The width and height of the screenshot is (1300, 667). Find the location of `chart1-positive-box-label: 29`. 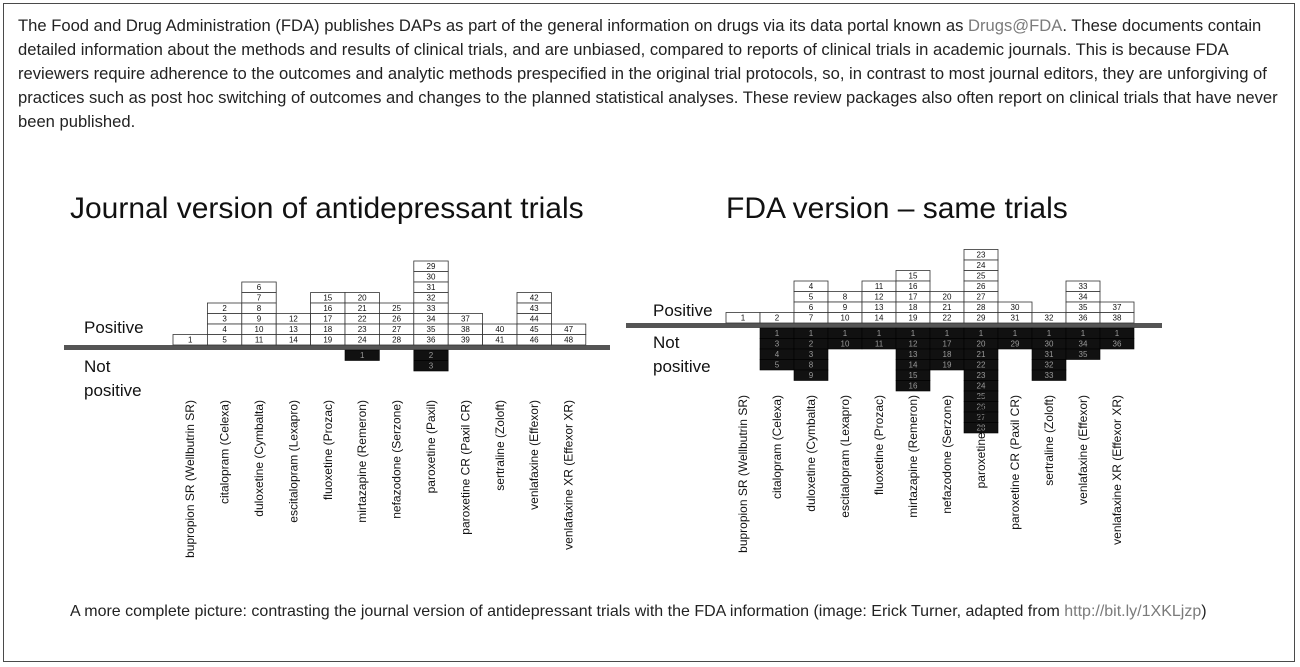

chart1-positive-box-label: 29 is located at coordinates (431, 266).